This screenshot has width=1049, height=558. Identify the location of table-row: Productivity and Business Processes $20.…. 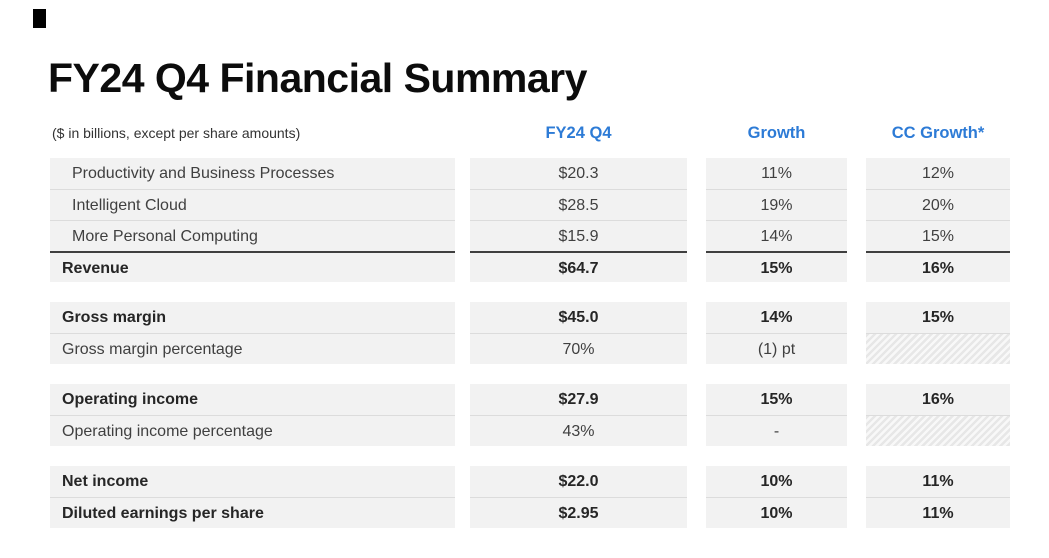
(530, 173).